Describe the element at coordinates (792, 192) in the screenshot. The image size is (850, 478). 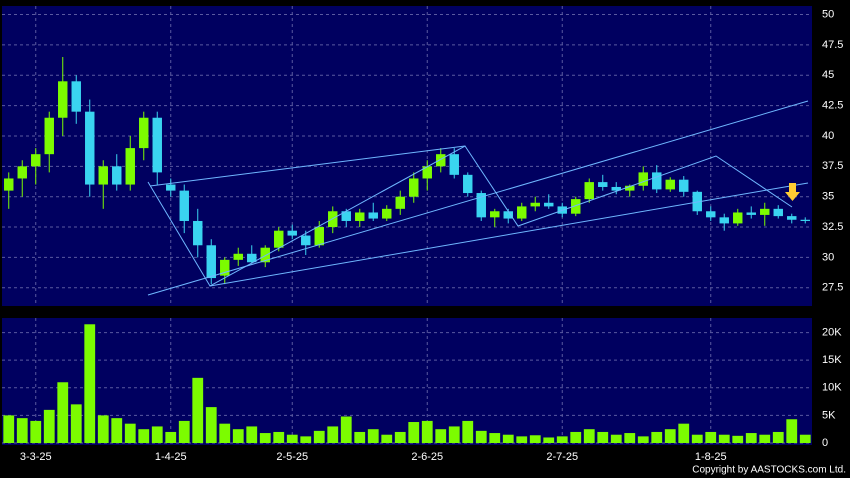
I see `arrow-marker` at that location.